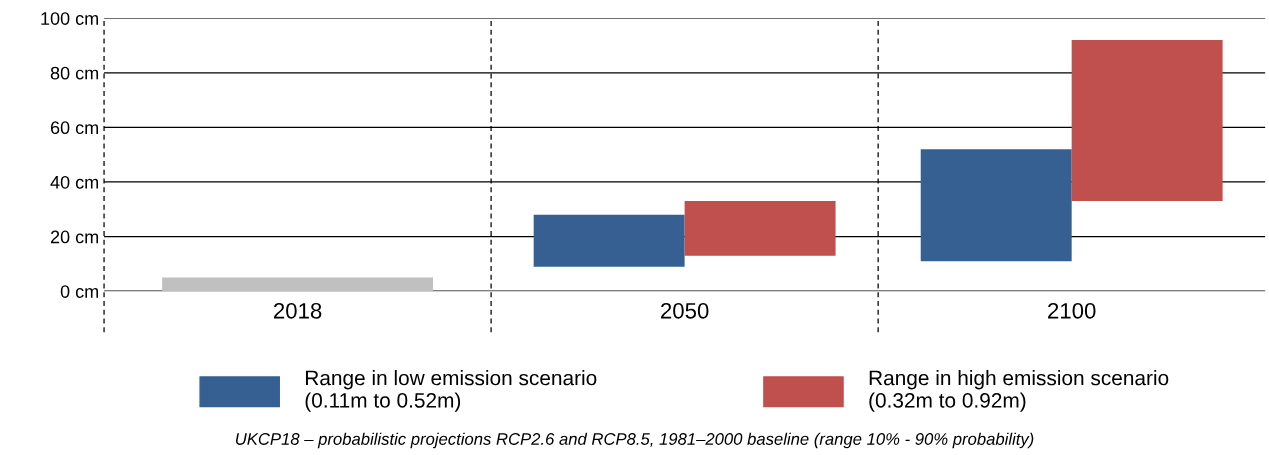  What do you see at coordinates (635, 440) in the screenshot?
I see `text: UKCP18 – probabilistic projections RCP2.6 and RCP8.5, 1981–2000 baseline (range 10% - 90% probability)` at bounding box center [635, 440].